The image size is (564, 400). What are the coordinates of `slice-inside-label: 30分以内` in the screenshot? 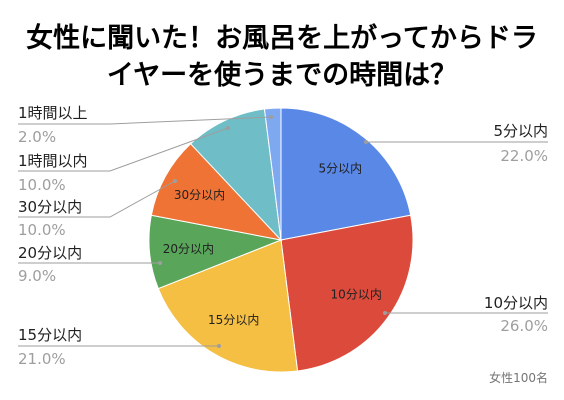 It's located at (199, 195).